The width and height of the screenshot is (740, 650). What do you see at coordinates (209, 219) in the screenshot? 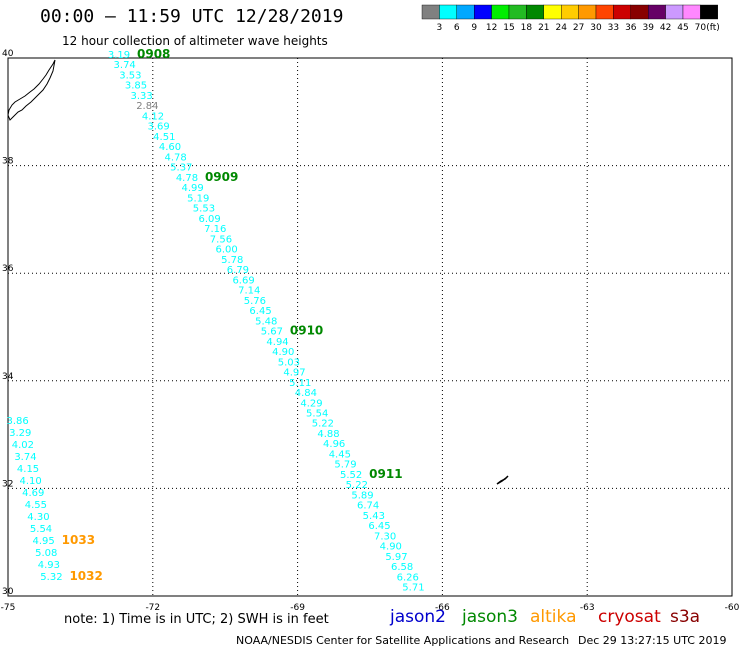
I see `wave-height-value: 6.09` at bounding box center [209, 219].